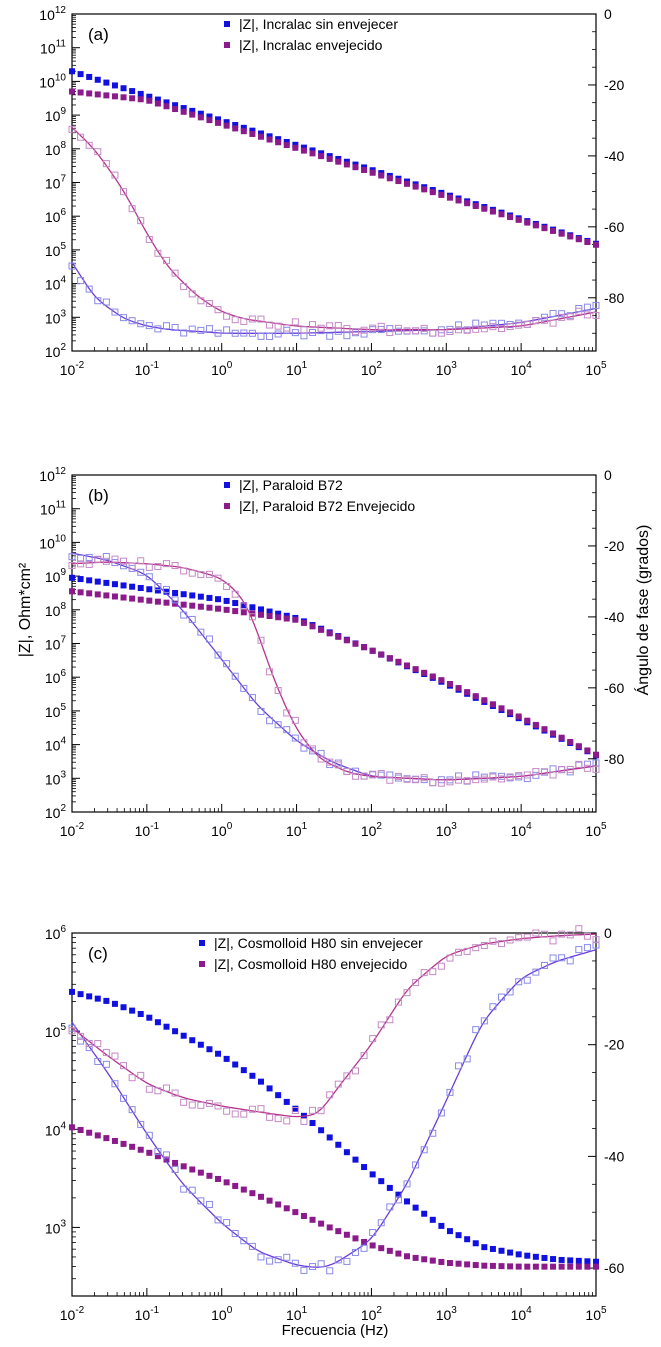 Image resolution: width=661 pixels, height=1347 pixels. I want to click on y-left-tick-label: 10³, so click(56, 778).